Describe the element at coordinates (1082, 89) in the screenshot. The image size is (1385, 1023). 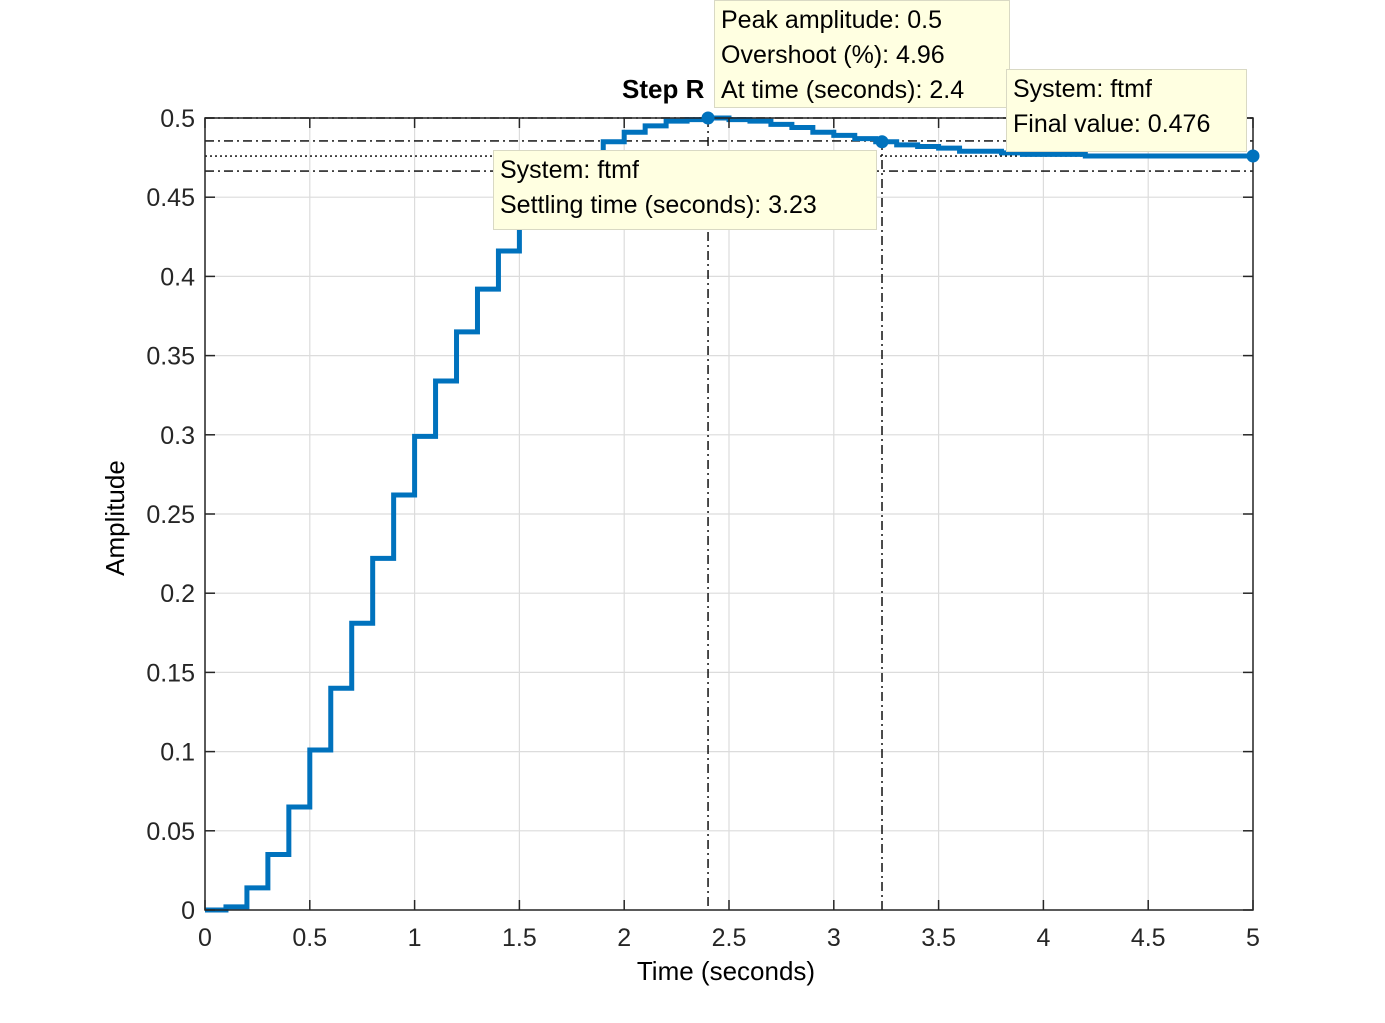
I see `final-system-text: System: ftmf` at that location.